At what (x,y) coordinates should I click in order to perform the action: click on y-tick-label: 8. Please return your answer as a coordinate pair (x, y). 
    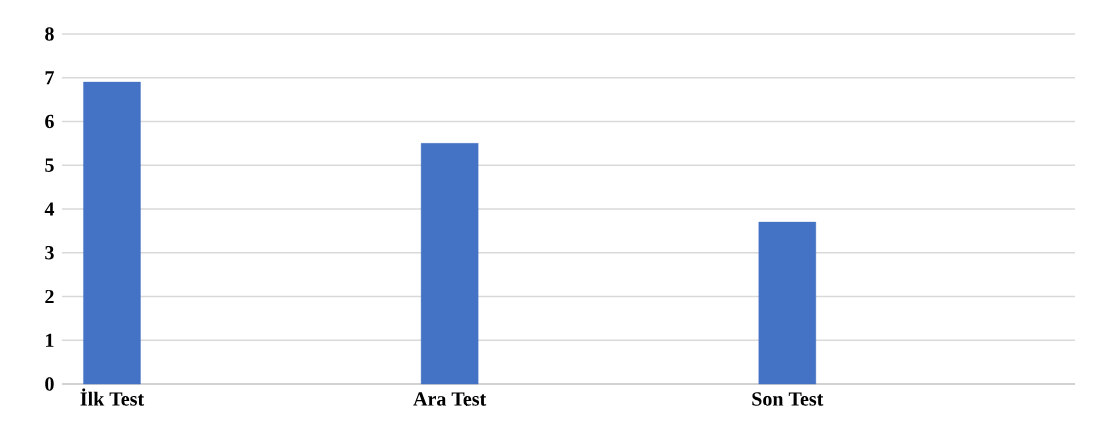
    Looking at the image, I should click on (49, 34).